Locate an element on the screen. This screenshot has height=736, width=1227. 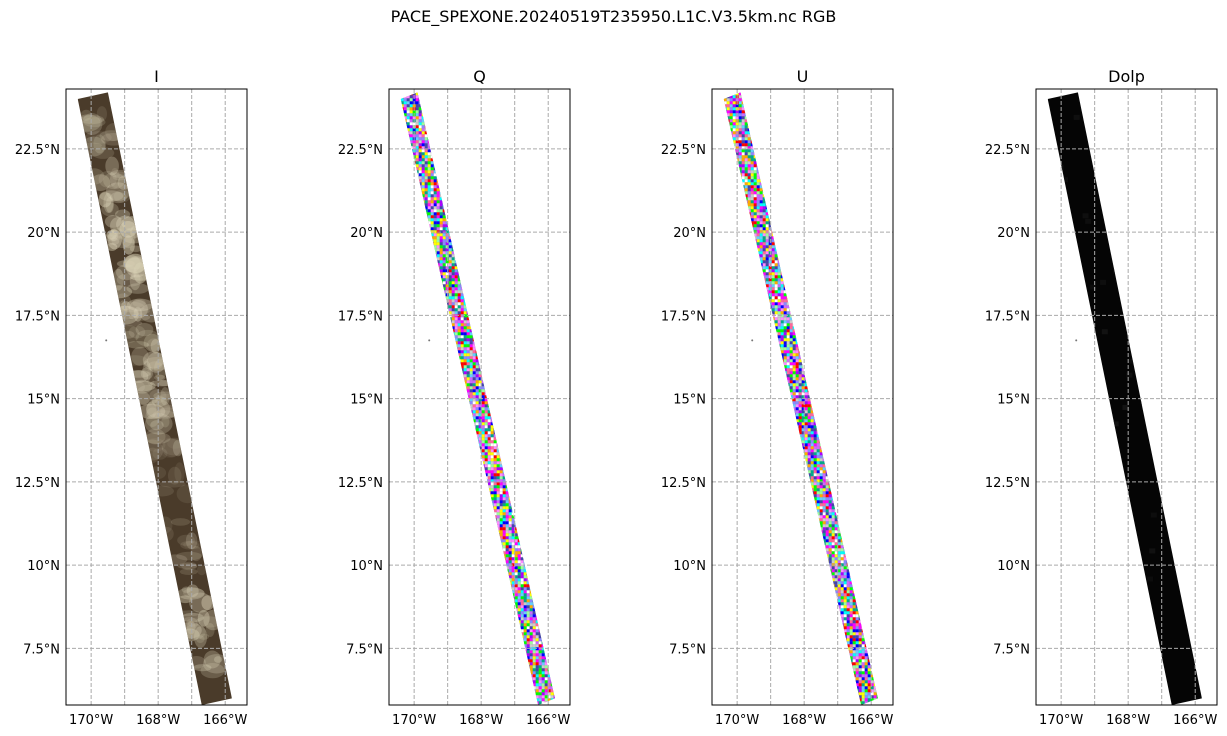
panel-title: I is located at coordinates (156, 76).